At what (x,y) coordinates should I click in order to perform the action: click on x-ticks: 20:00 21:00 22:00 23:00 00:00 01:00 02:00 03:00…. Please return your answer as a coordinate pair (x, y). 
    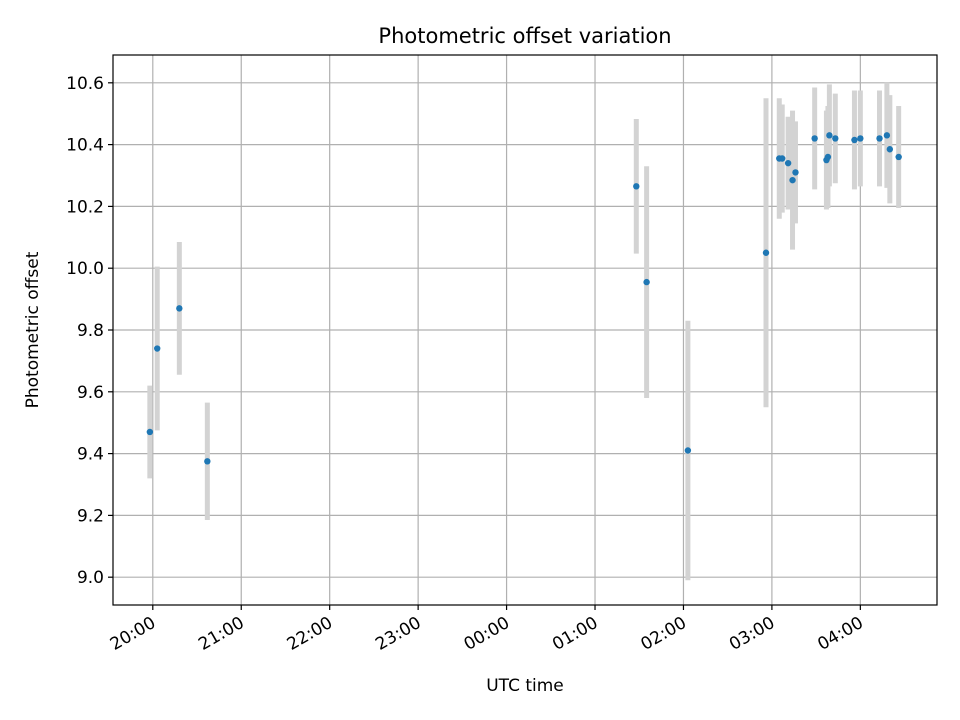
    Looking at the image, I should click on (487, 630).